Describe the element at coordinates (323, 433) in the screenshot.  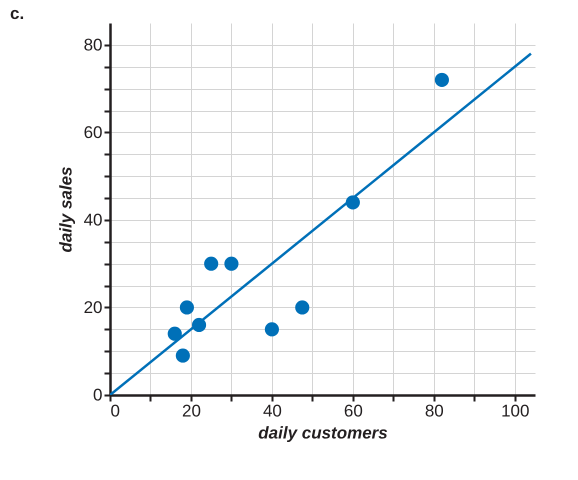
I see `x-axis-title: daily customers` at that location.